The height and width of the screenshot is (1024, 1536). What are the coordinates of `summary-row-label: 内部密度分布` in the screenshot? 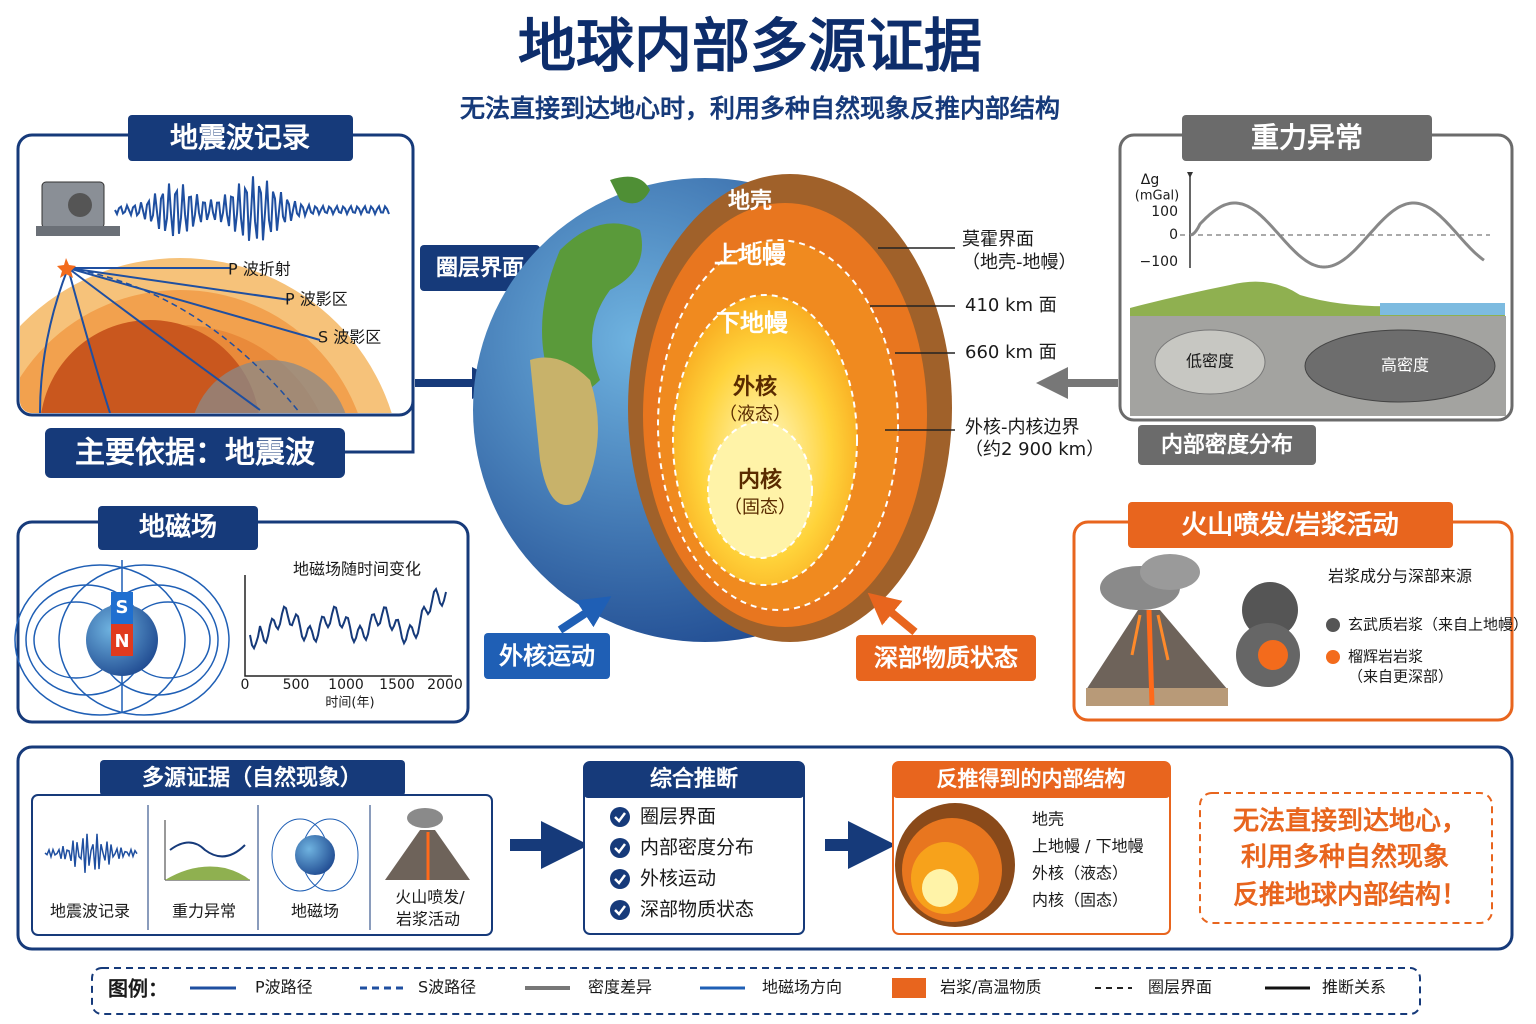 It's located at (697, 848).